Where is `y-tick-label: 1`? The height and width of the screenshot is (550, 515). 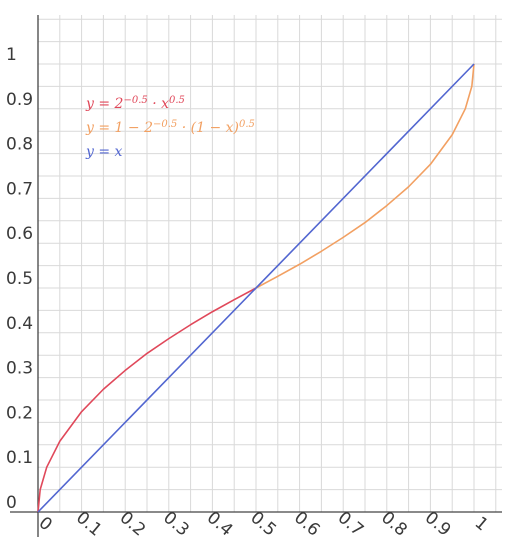 y-tick-label: 1 is located at coordinates (11, 55).